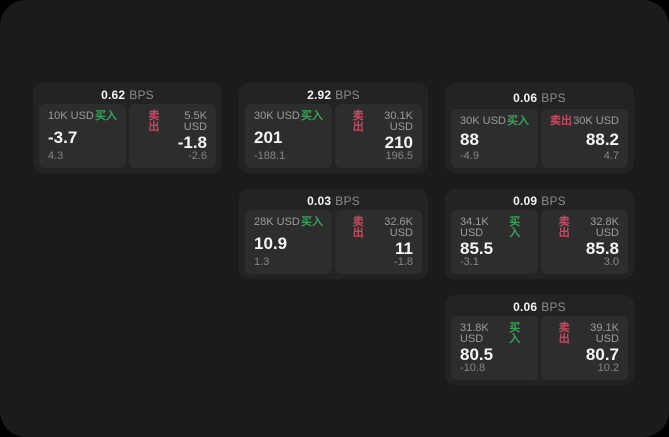 This screenshot has height=437, width=669. Describe the element at coordinates (474, 333) in the screenshot. I see `buy-amount-label: 31.8K USD` at that location.